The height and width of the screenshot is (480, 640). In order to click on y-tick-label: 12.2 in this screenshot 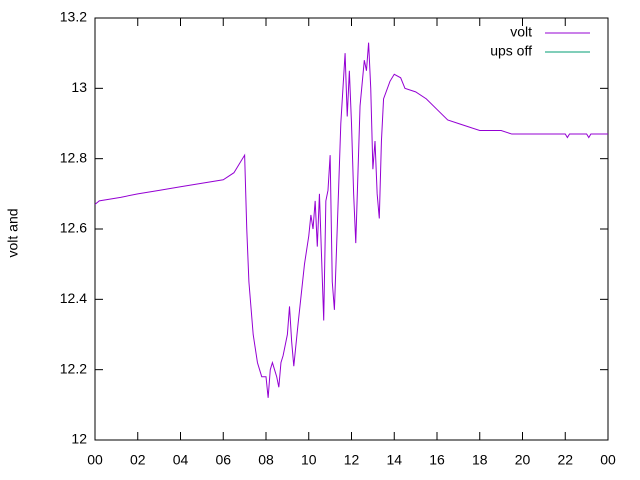, I will do `click(73, 368)`.